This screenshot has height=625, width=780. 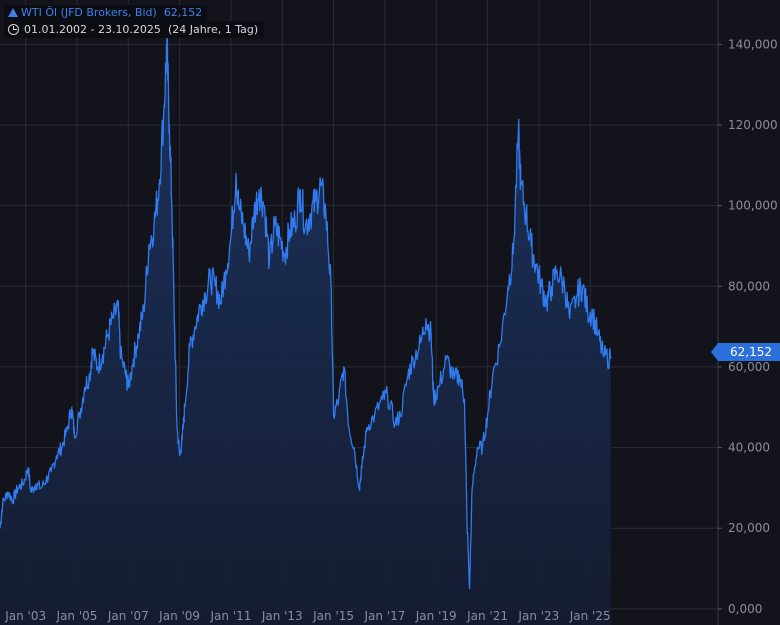 I want to click on x-tick-label: Jan '19, so click(x=436, y=616).